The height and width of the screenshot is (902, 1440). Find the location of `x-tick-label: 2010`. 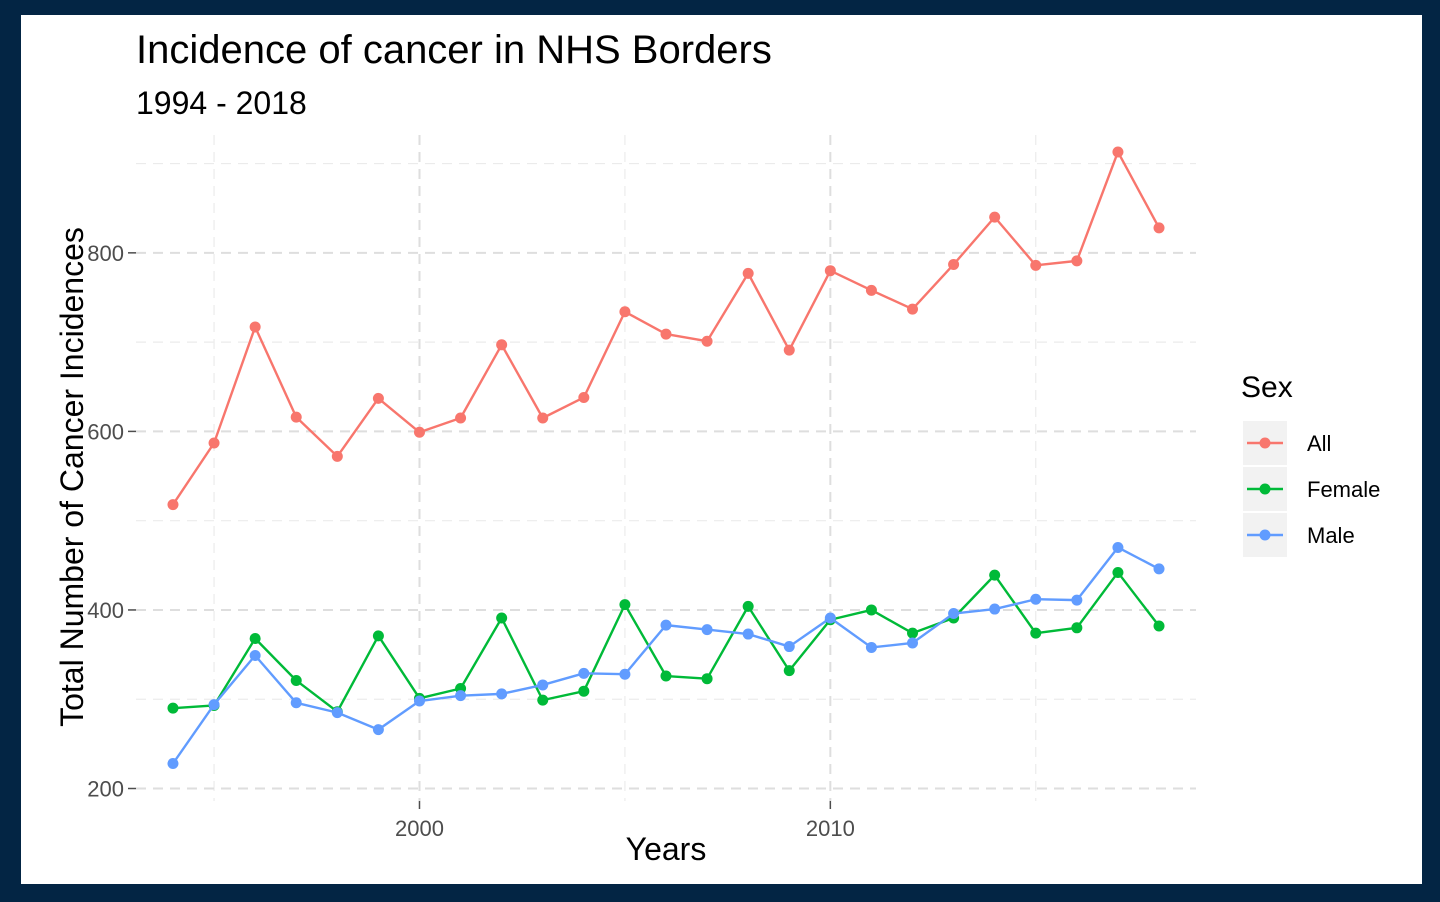

x-tick-label: 2010 is located at coordinates (830, 828).